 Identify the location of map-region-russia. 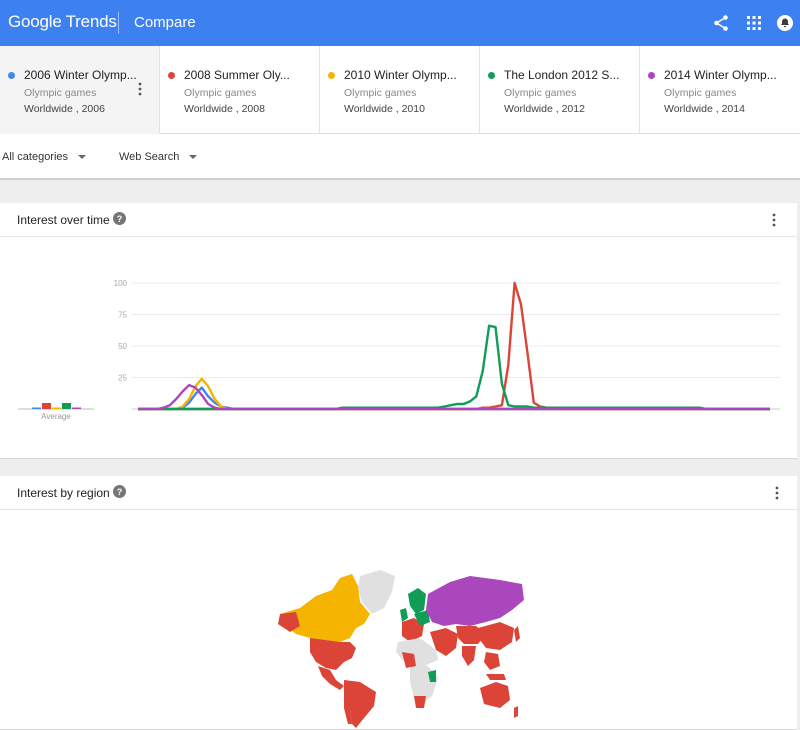
(475, 601).